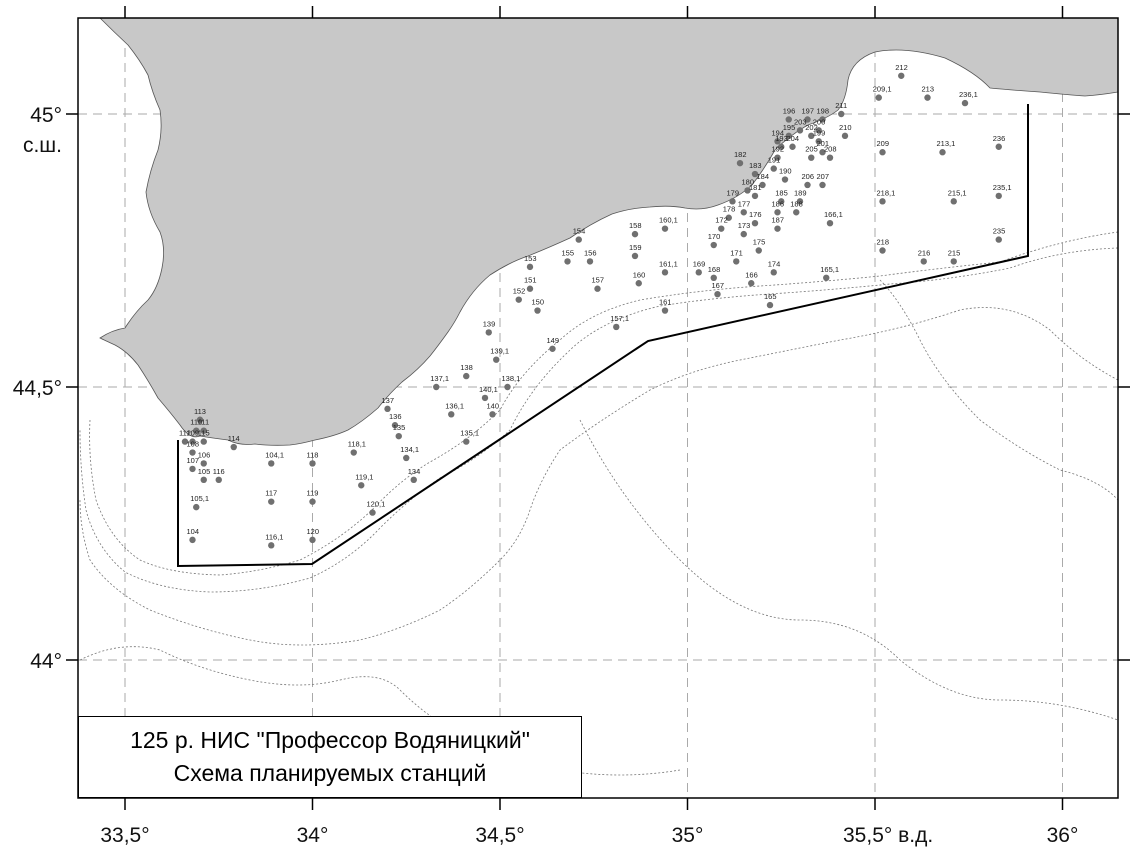 The width and height of the screenshot is (1136, 852). What do you see at coordinates (778, 132) in the screenshot?
I see `station-label: 194` at bounding box center [778, 132].